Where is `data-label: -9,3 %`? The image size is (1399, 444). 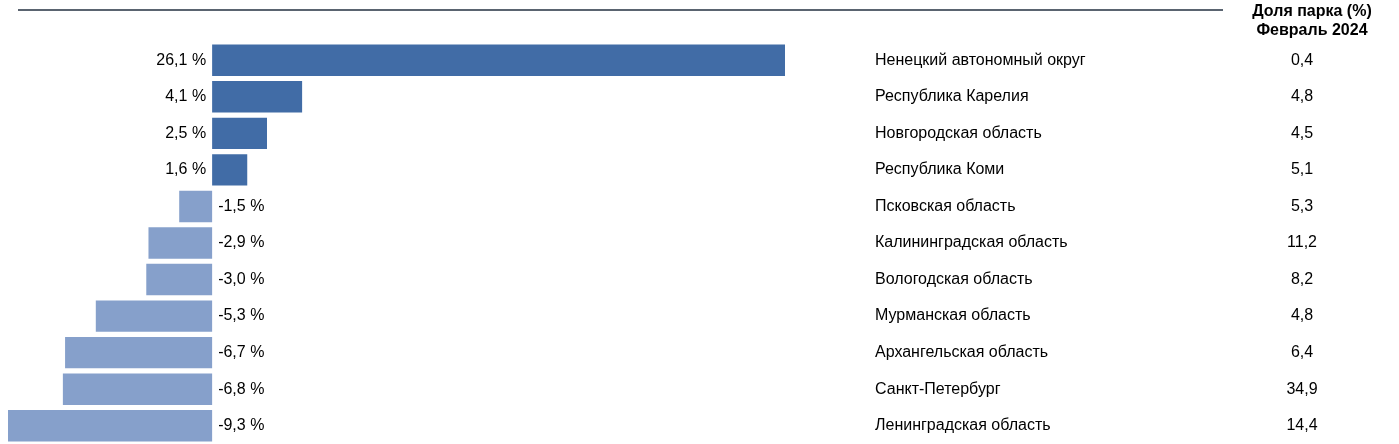 data-label: -9,3 % is located at coordinates (241, 425).